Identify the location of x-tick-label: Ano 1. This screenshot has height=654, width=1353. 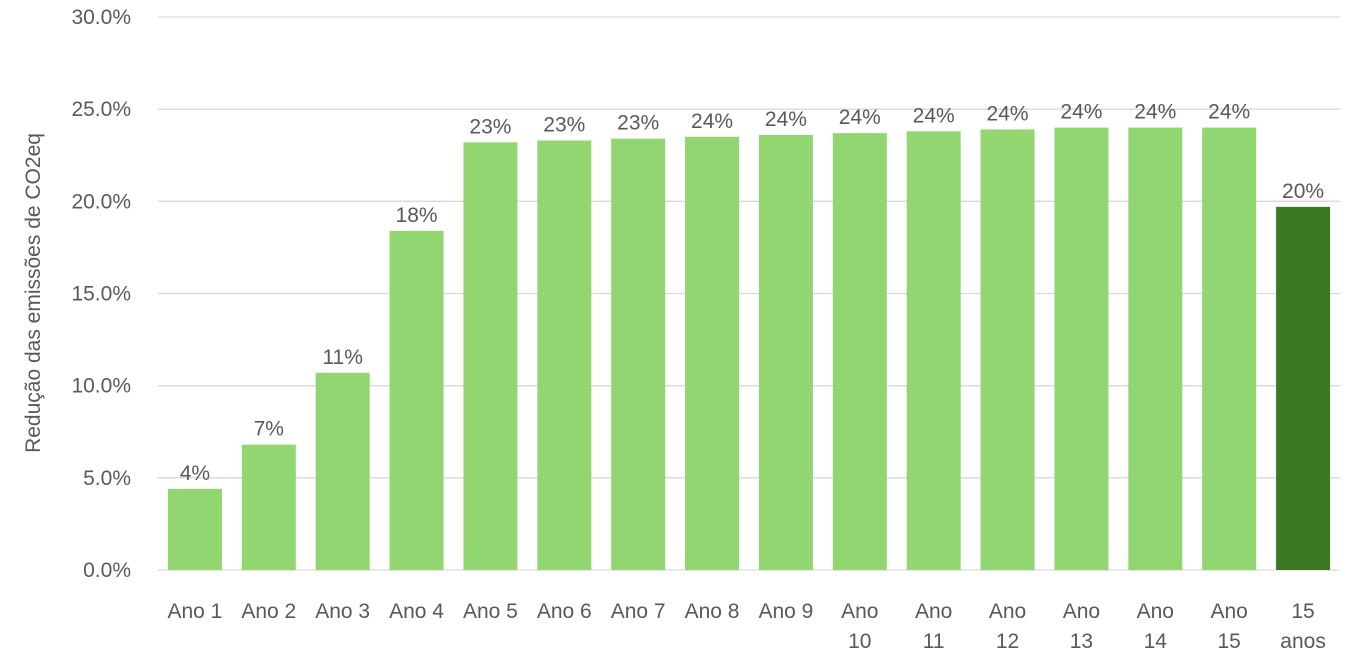
(195, 611).